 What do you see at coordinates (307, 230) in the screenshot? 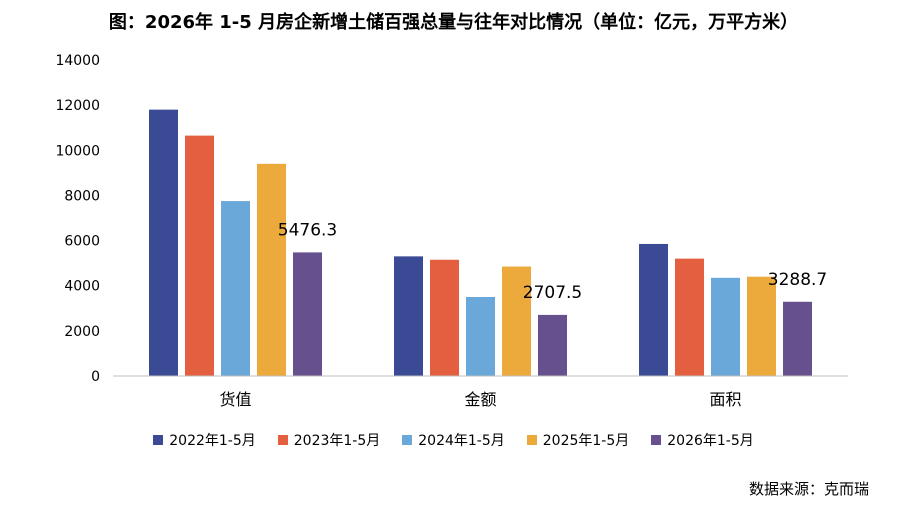
I see `data-label: 5476.3` at bounding box center [307, 230].